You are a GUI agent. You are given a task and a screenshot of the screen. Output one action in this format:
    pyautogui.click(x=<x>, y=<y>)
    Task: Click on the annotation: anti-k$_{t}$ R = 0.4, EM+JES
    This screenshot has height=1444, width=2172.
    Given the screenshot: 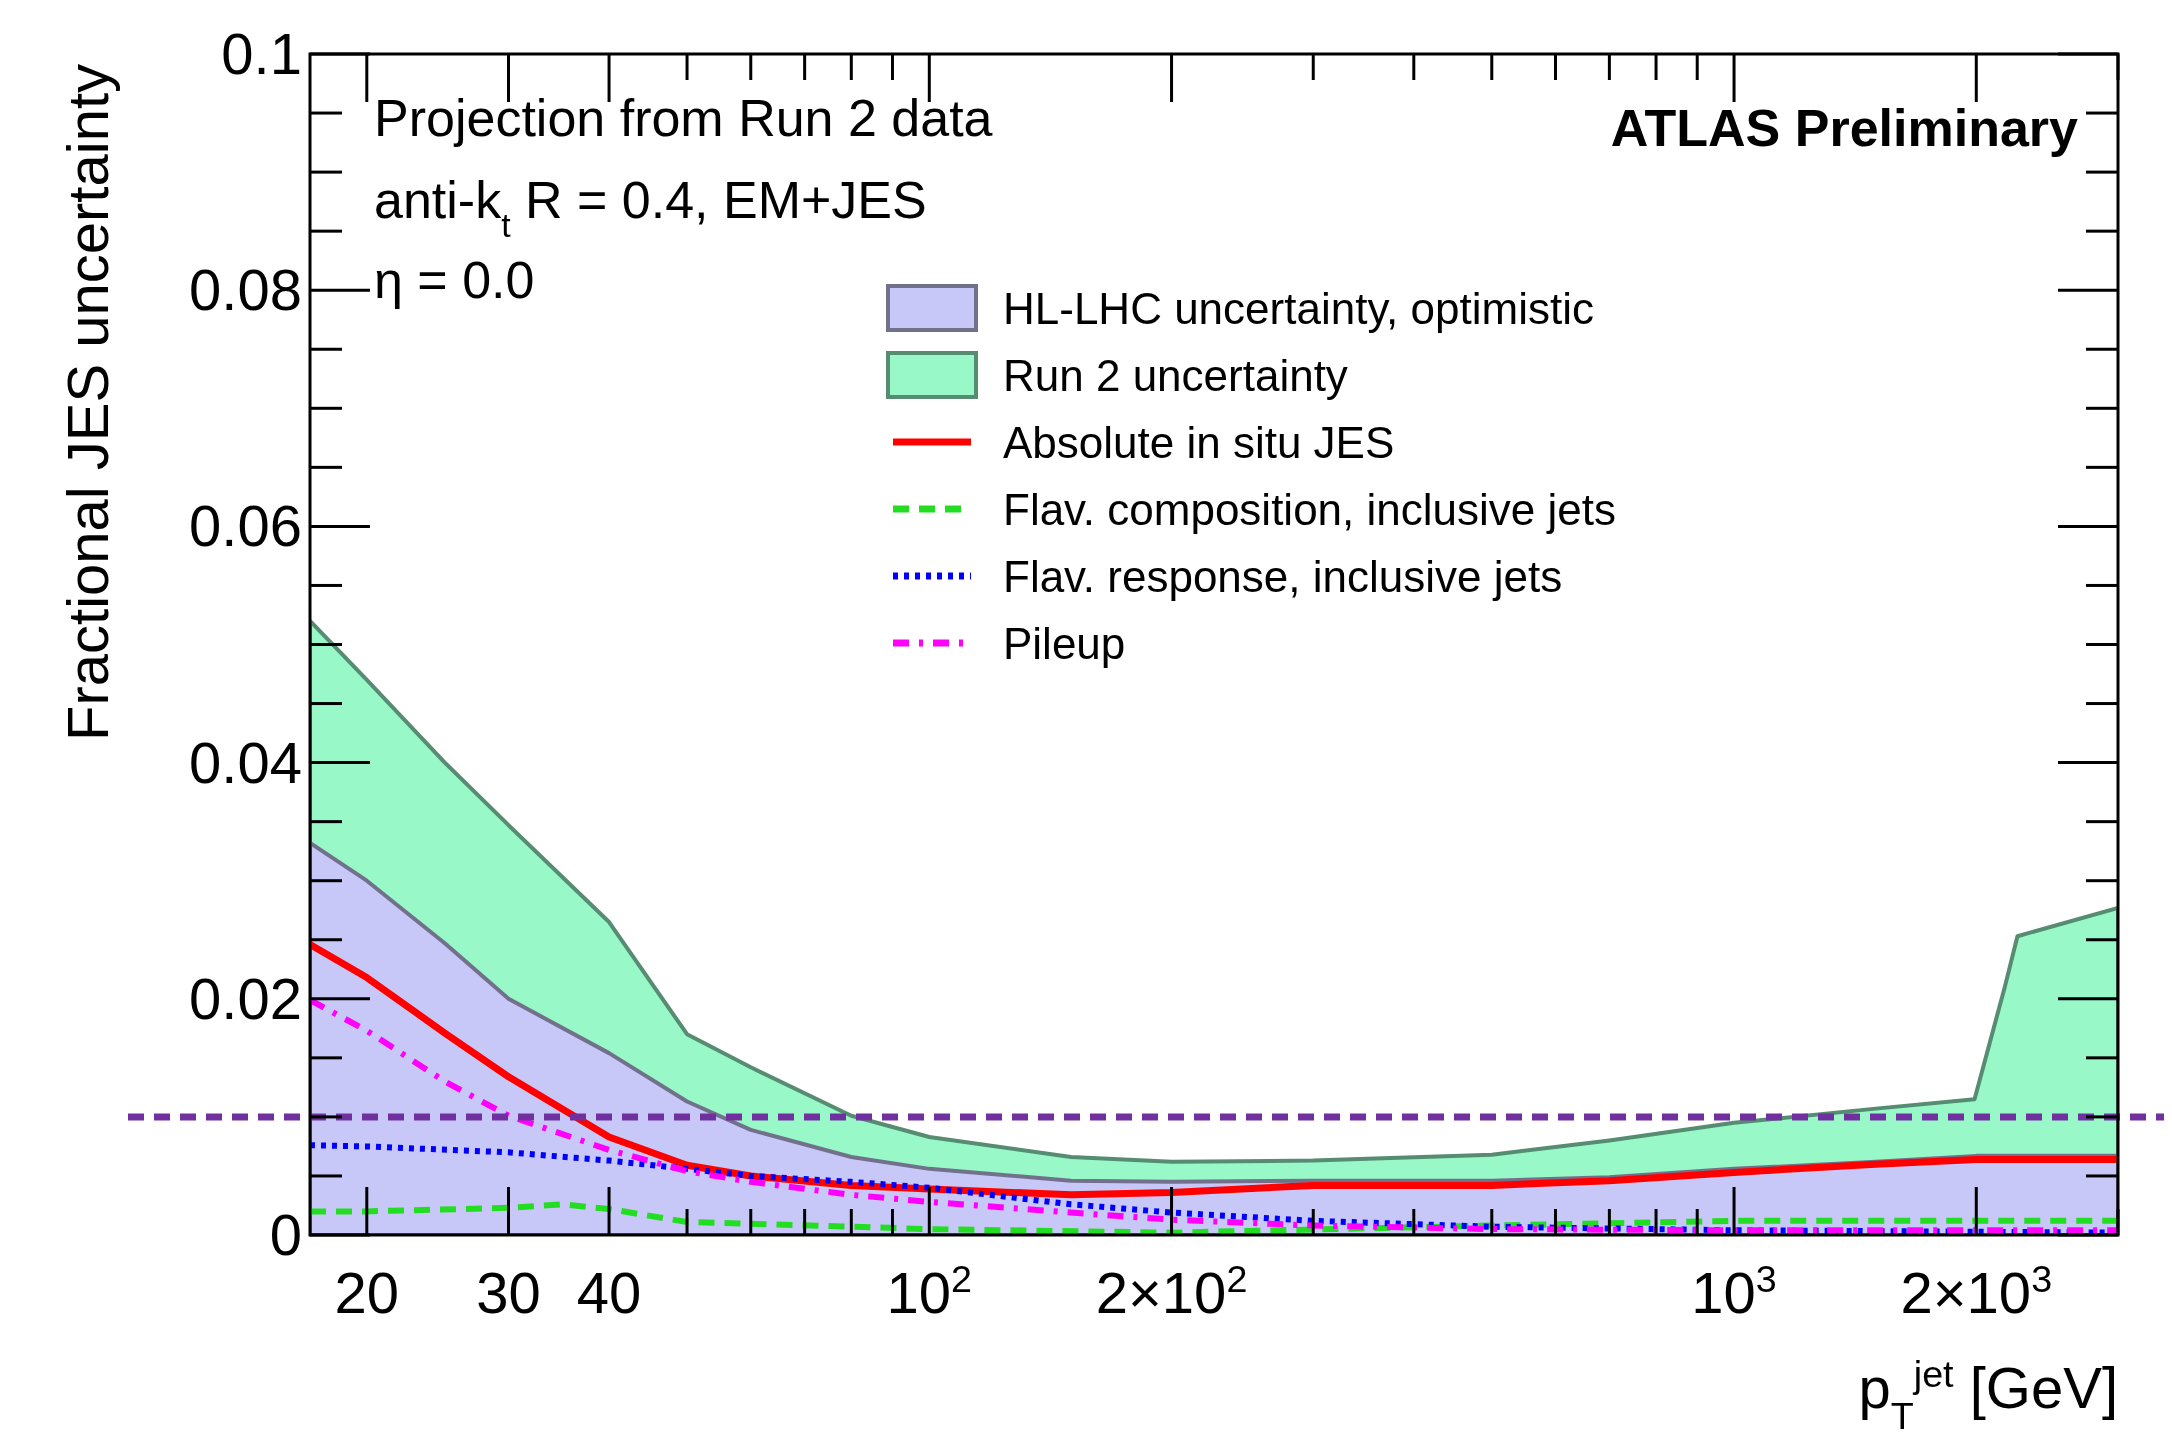 What is the action you would take?
    pyautogui.click(x=650, y=207)
    